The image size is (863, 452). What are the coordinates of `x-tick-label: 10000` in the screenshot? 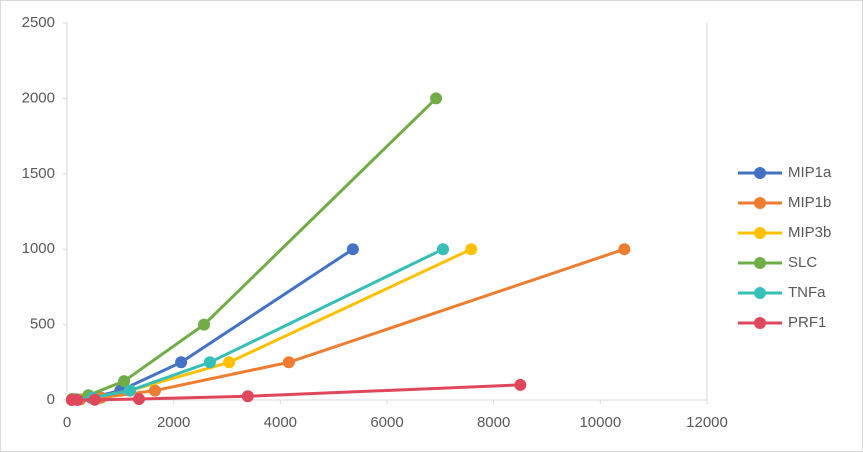 It's located at (600, 422).